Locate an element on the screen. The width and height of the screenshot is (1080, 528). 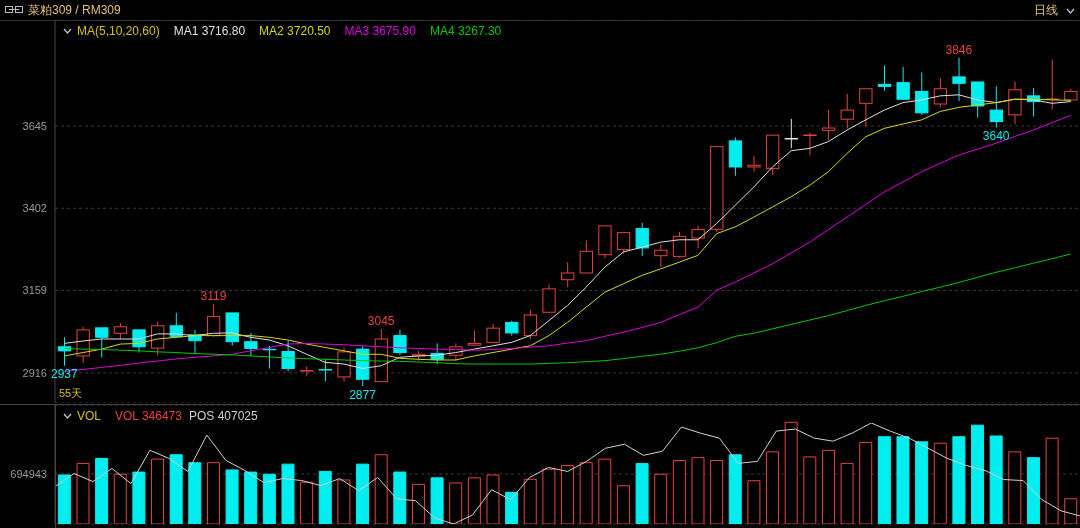
y-tick-label: 694943 is located at coordinates (28, 473).